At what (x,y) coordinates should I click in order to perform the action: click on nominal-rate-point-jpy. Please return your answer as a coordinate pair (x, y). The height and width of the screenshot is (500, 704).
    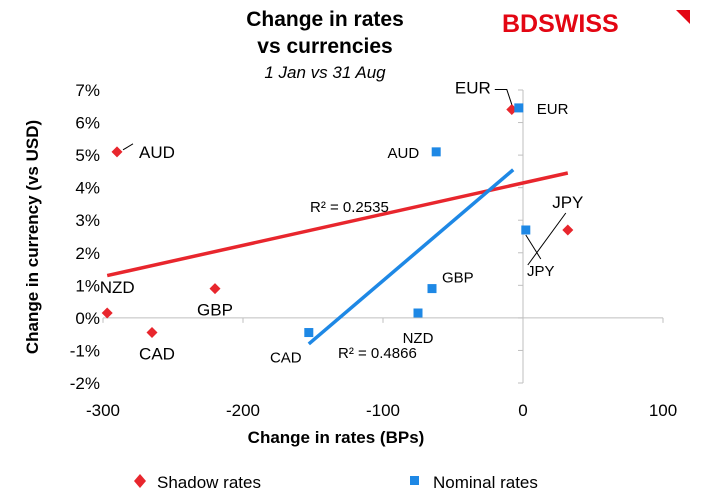
    Looking at the image, I should click on (526, 230).